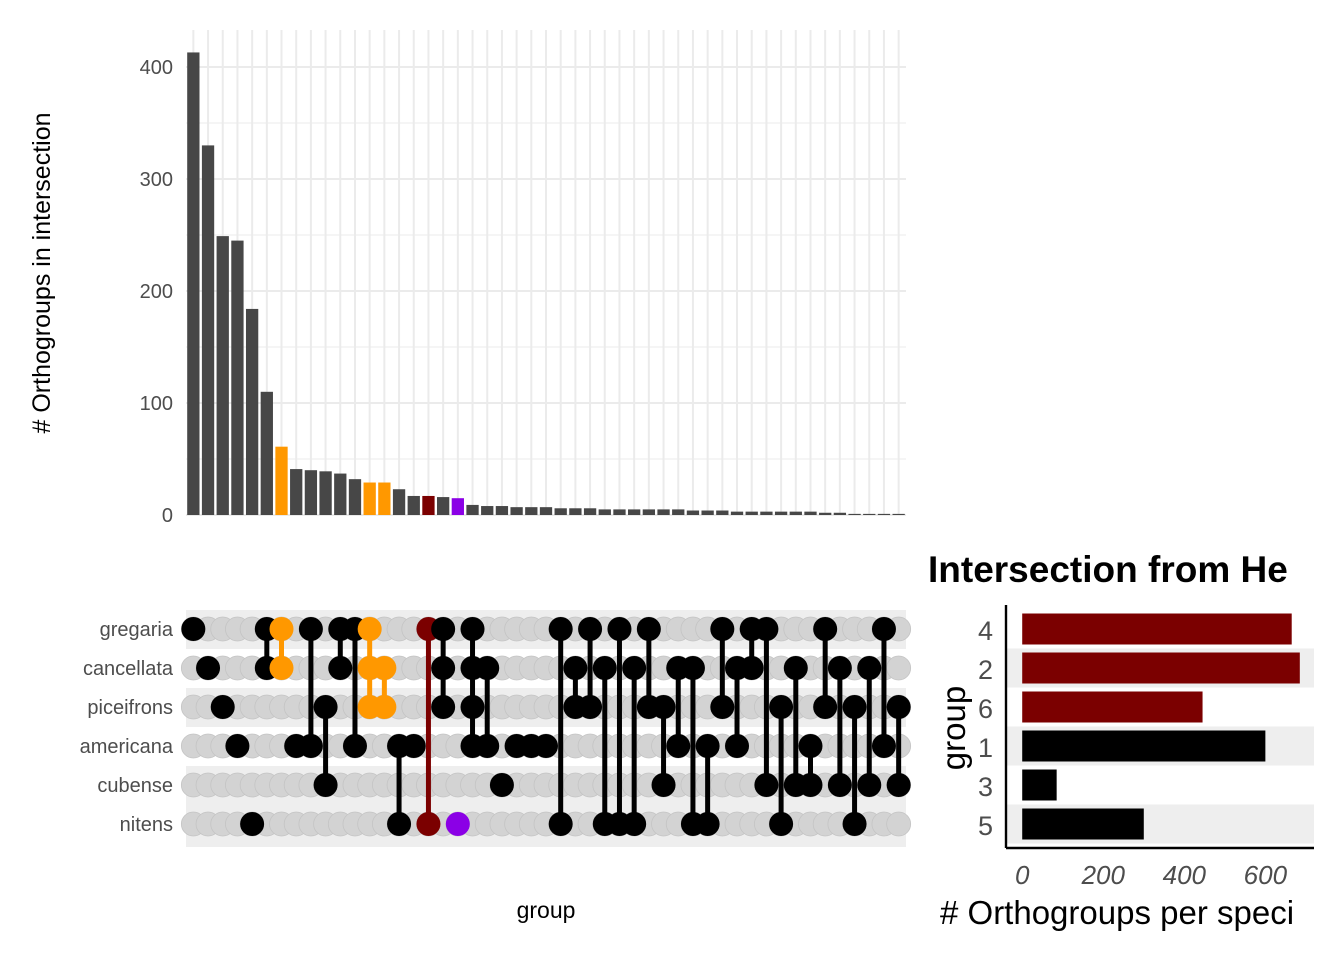 The image size is (1344, 960). What do you see at coordinates (1266, 875) in the screenshot?
I see `side-x-tick-label: 600` at bounding box center [1266, 875].